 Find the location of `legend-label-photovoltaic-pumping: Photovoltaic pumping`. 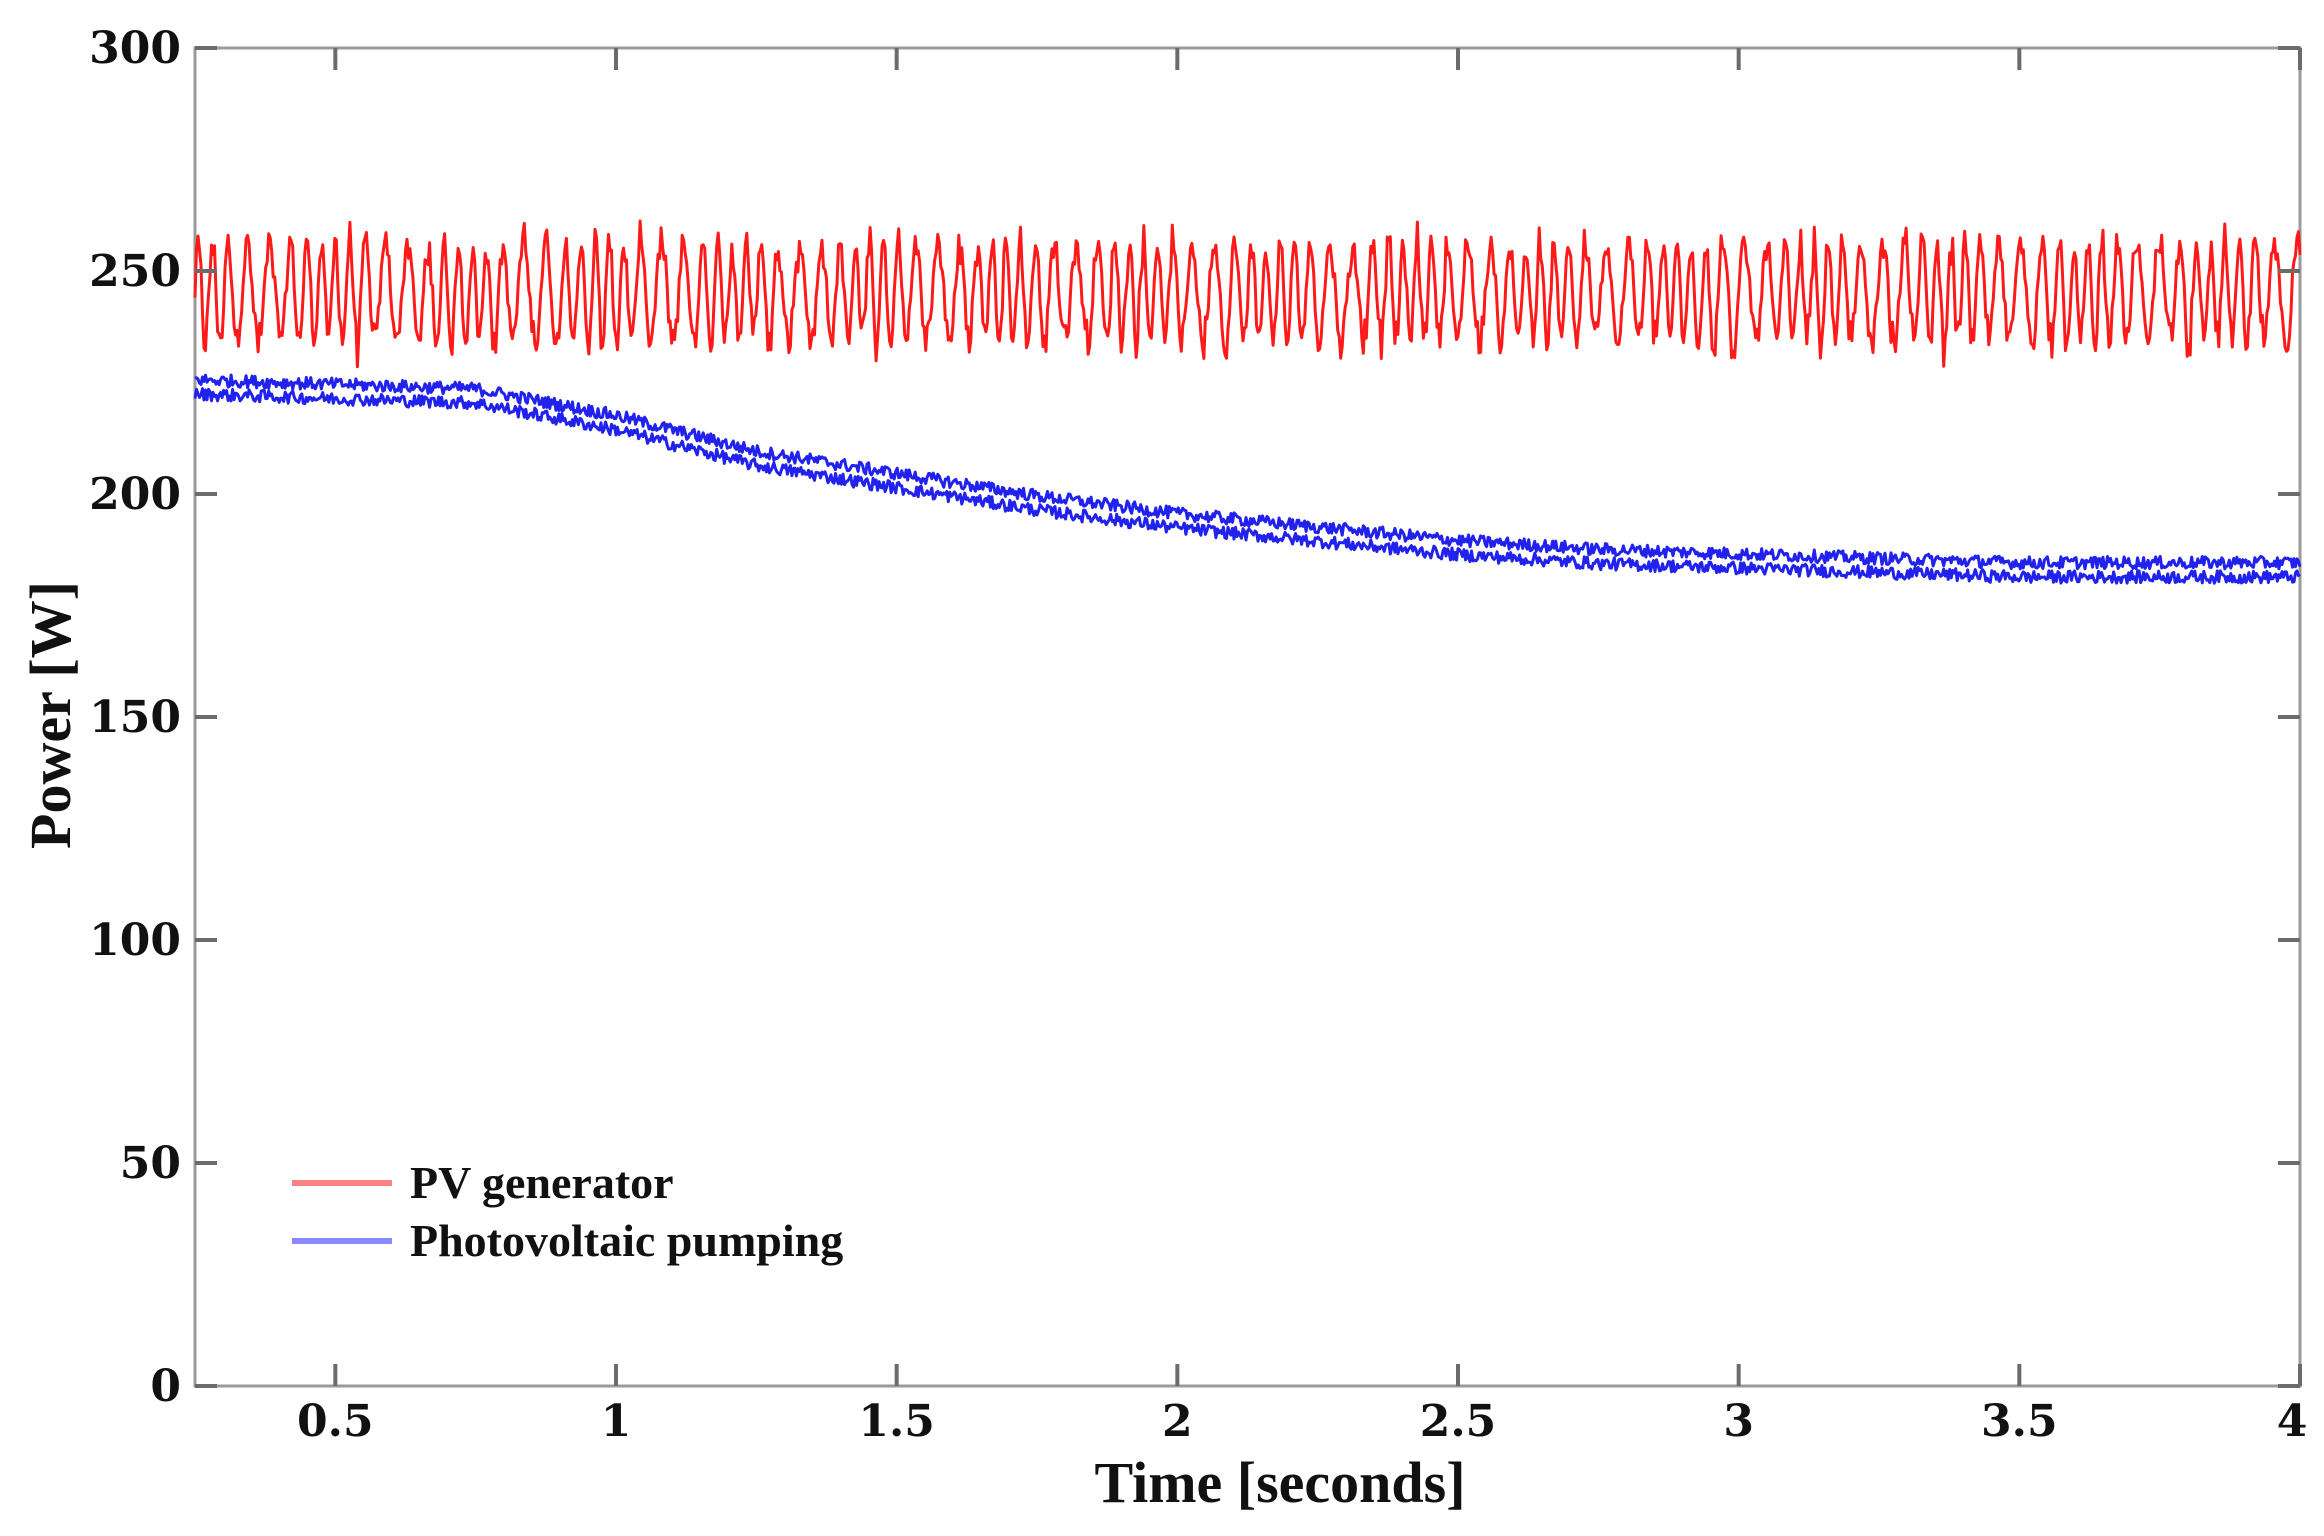

legend-label-photovoltaic-pumping: Photovoltaic pumping is located at coordinates (626, 1240).